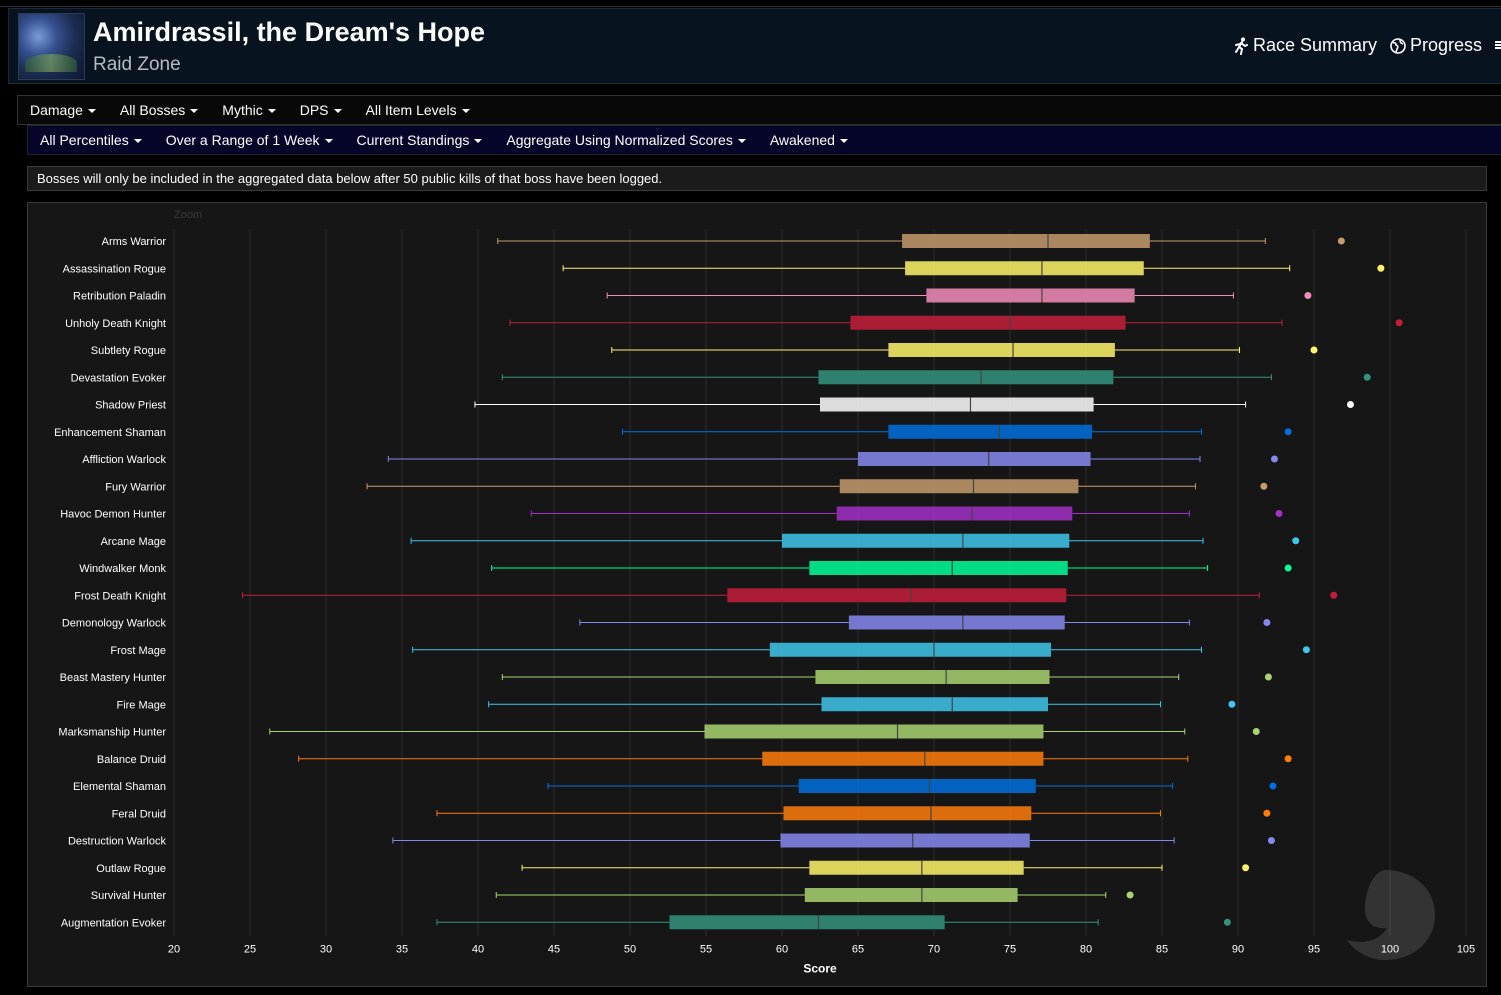 The height and width of the screenshot is (995, 1501). What do you see at coordinates (137, 64) in the screenshot?
I see `page-subtitle: Raid Zone` at bounding box center [137, 64].